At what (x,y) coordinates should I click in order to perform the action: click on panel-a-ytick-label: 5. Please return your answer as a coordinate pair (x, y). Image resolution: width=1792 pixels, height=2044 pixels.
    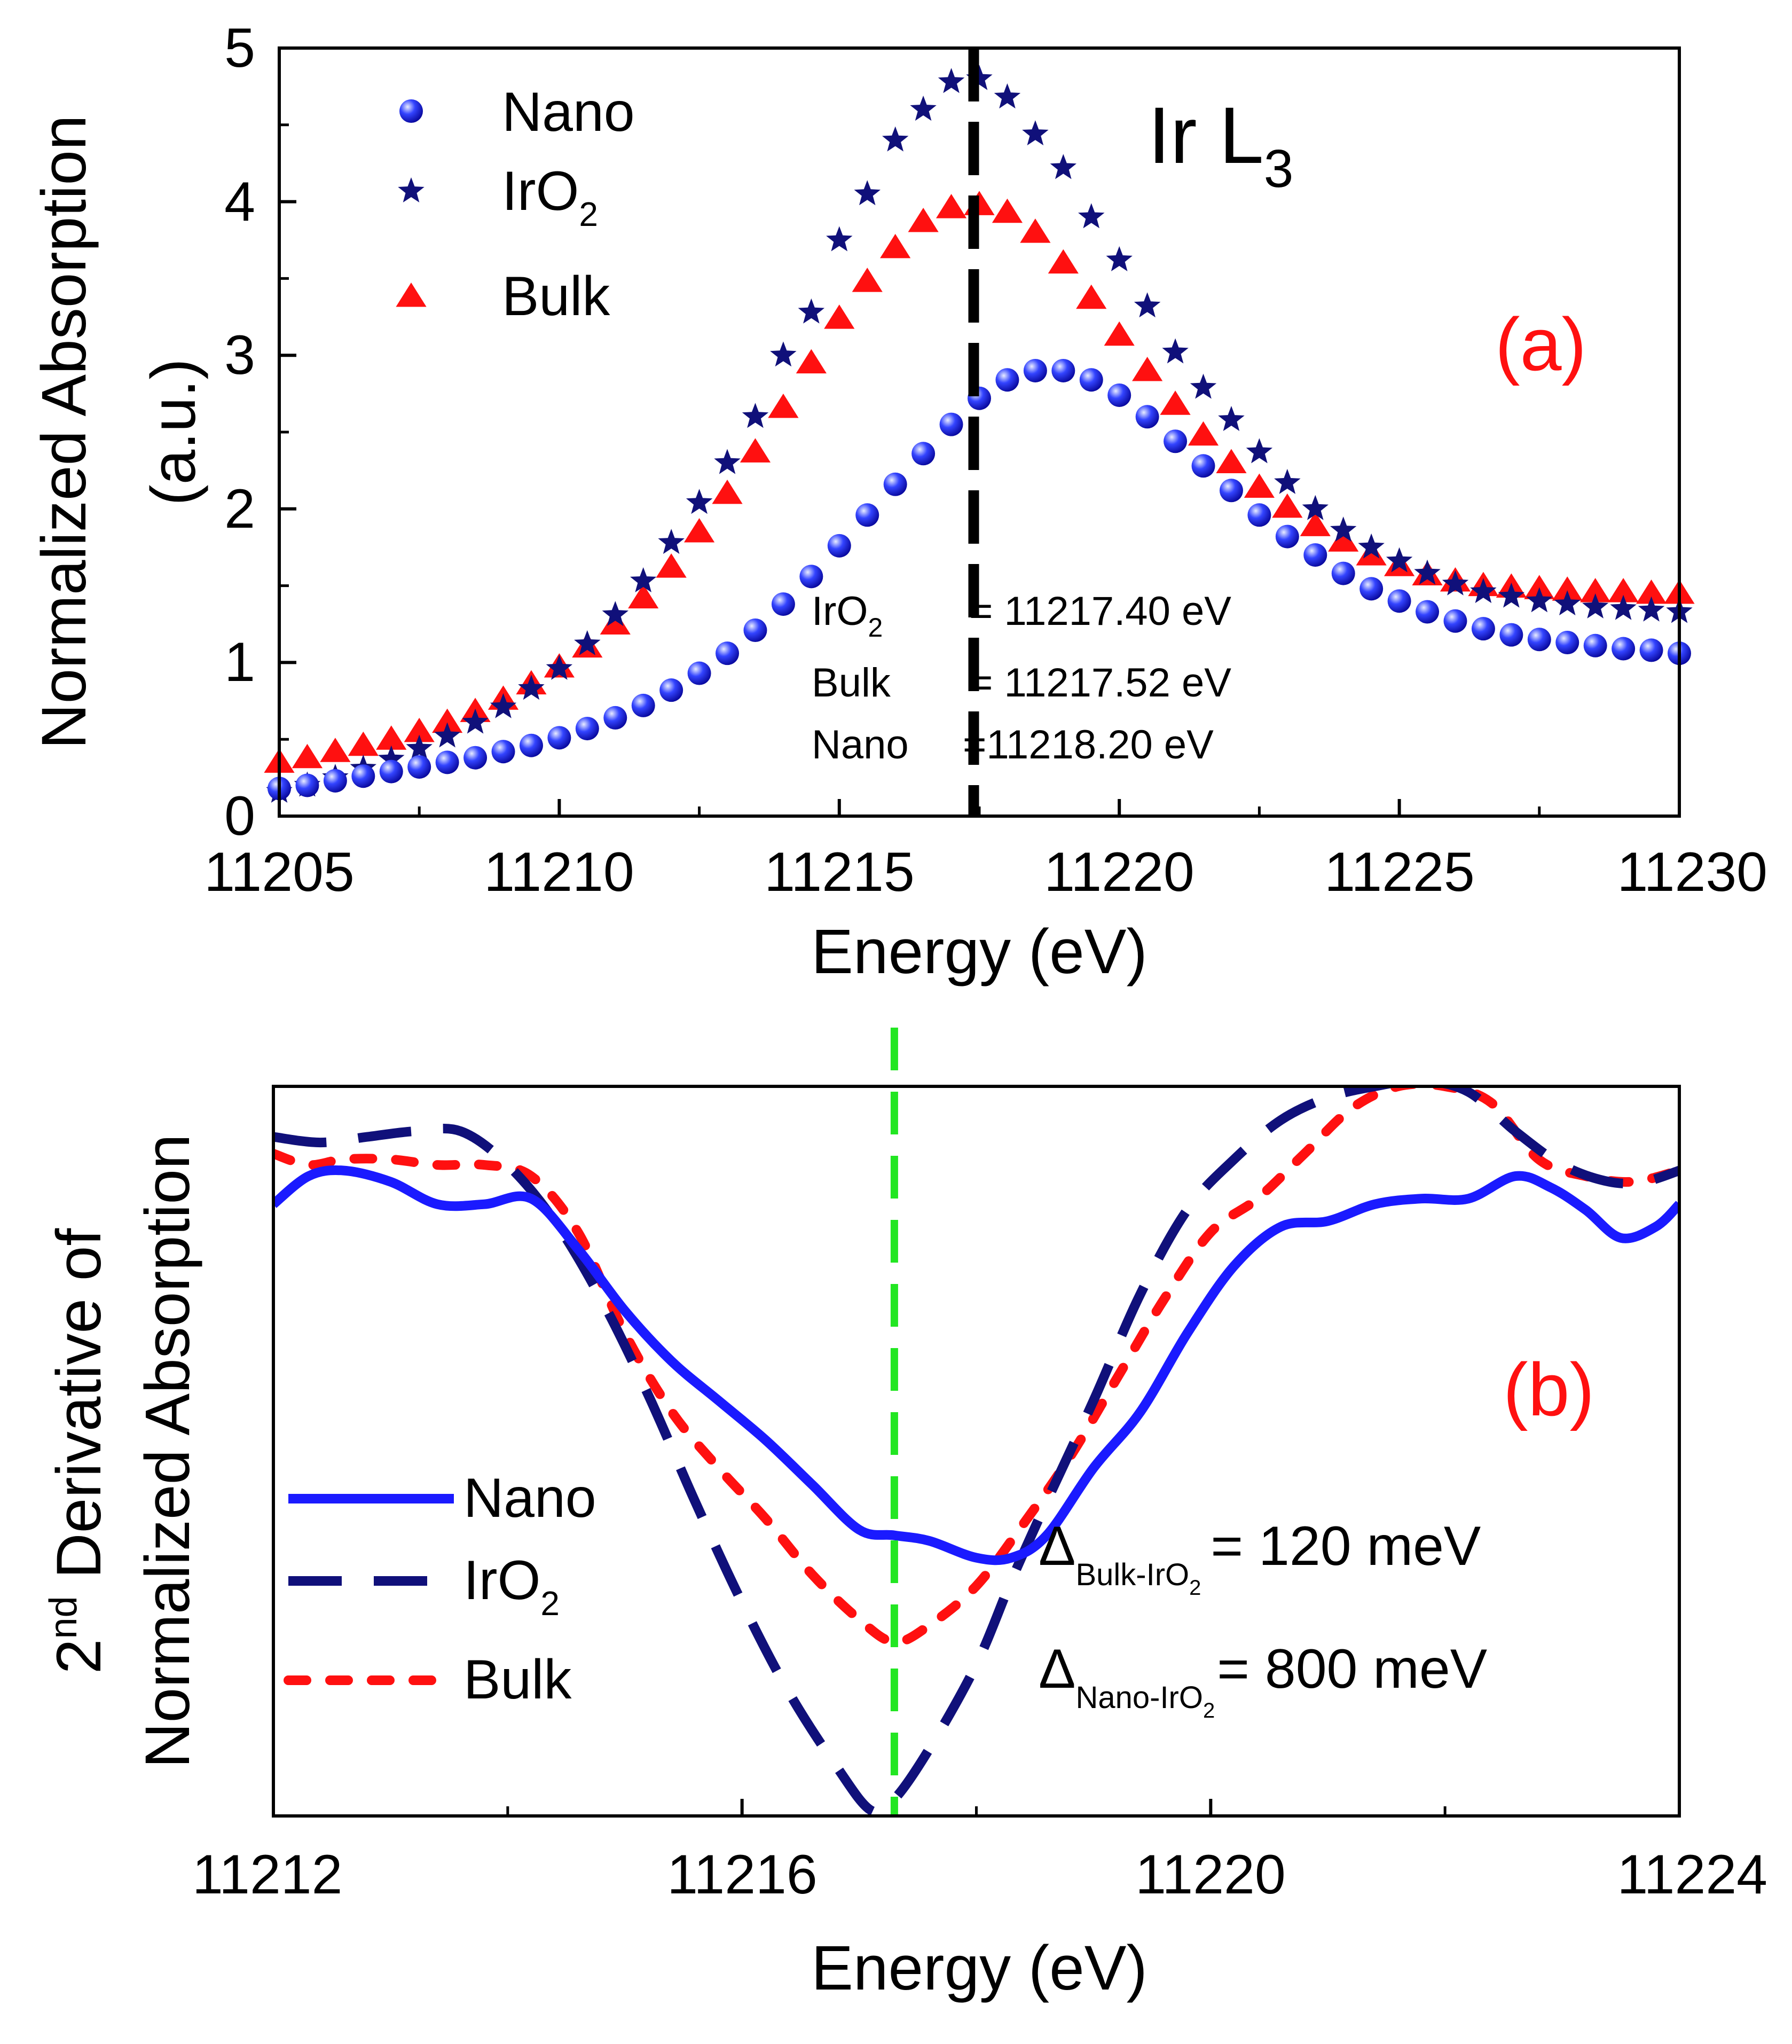
    Looking at the image, I should click on (239, 48).